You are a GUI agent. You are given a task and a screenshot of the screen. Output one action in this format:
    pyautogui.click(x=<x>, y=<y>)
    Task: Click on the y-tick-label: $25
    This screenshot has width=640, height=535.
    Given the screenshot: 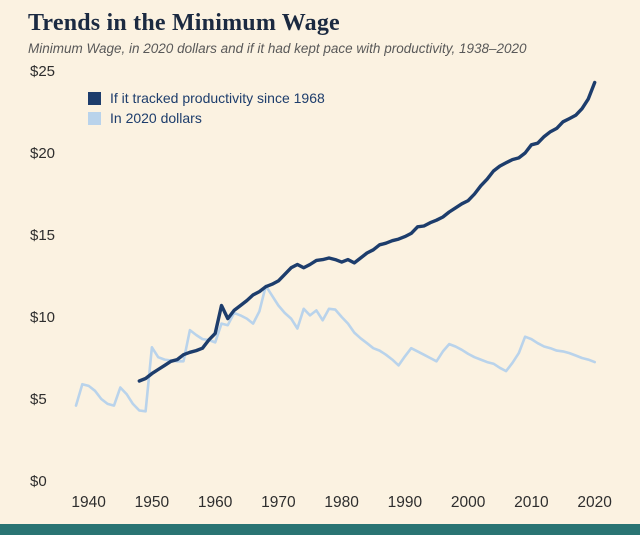 What is the action you would take?
    pyautogui.click(x=42, y=71)
    